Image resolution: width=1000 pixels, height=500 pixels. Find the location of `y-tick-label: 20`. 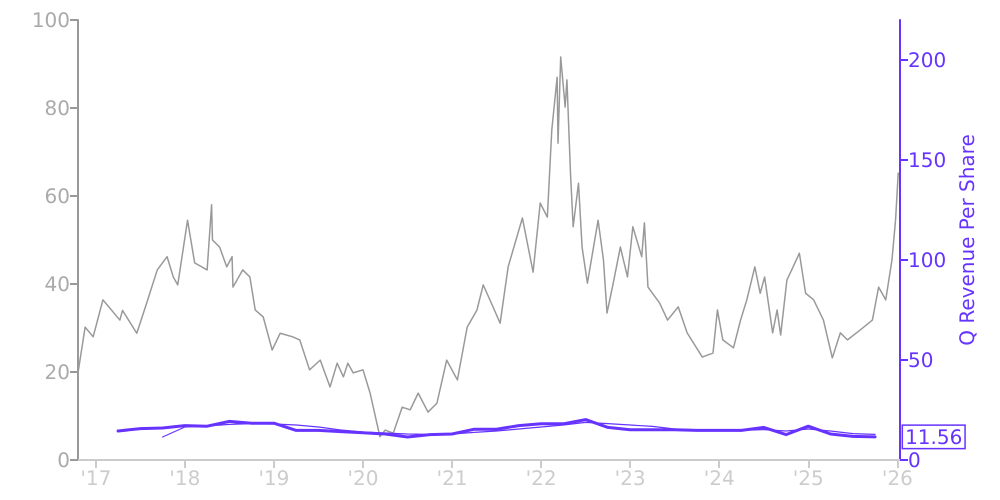

y-tick-label: 20 is located at coordinates (57, 372).